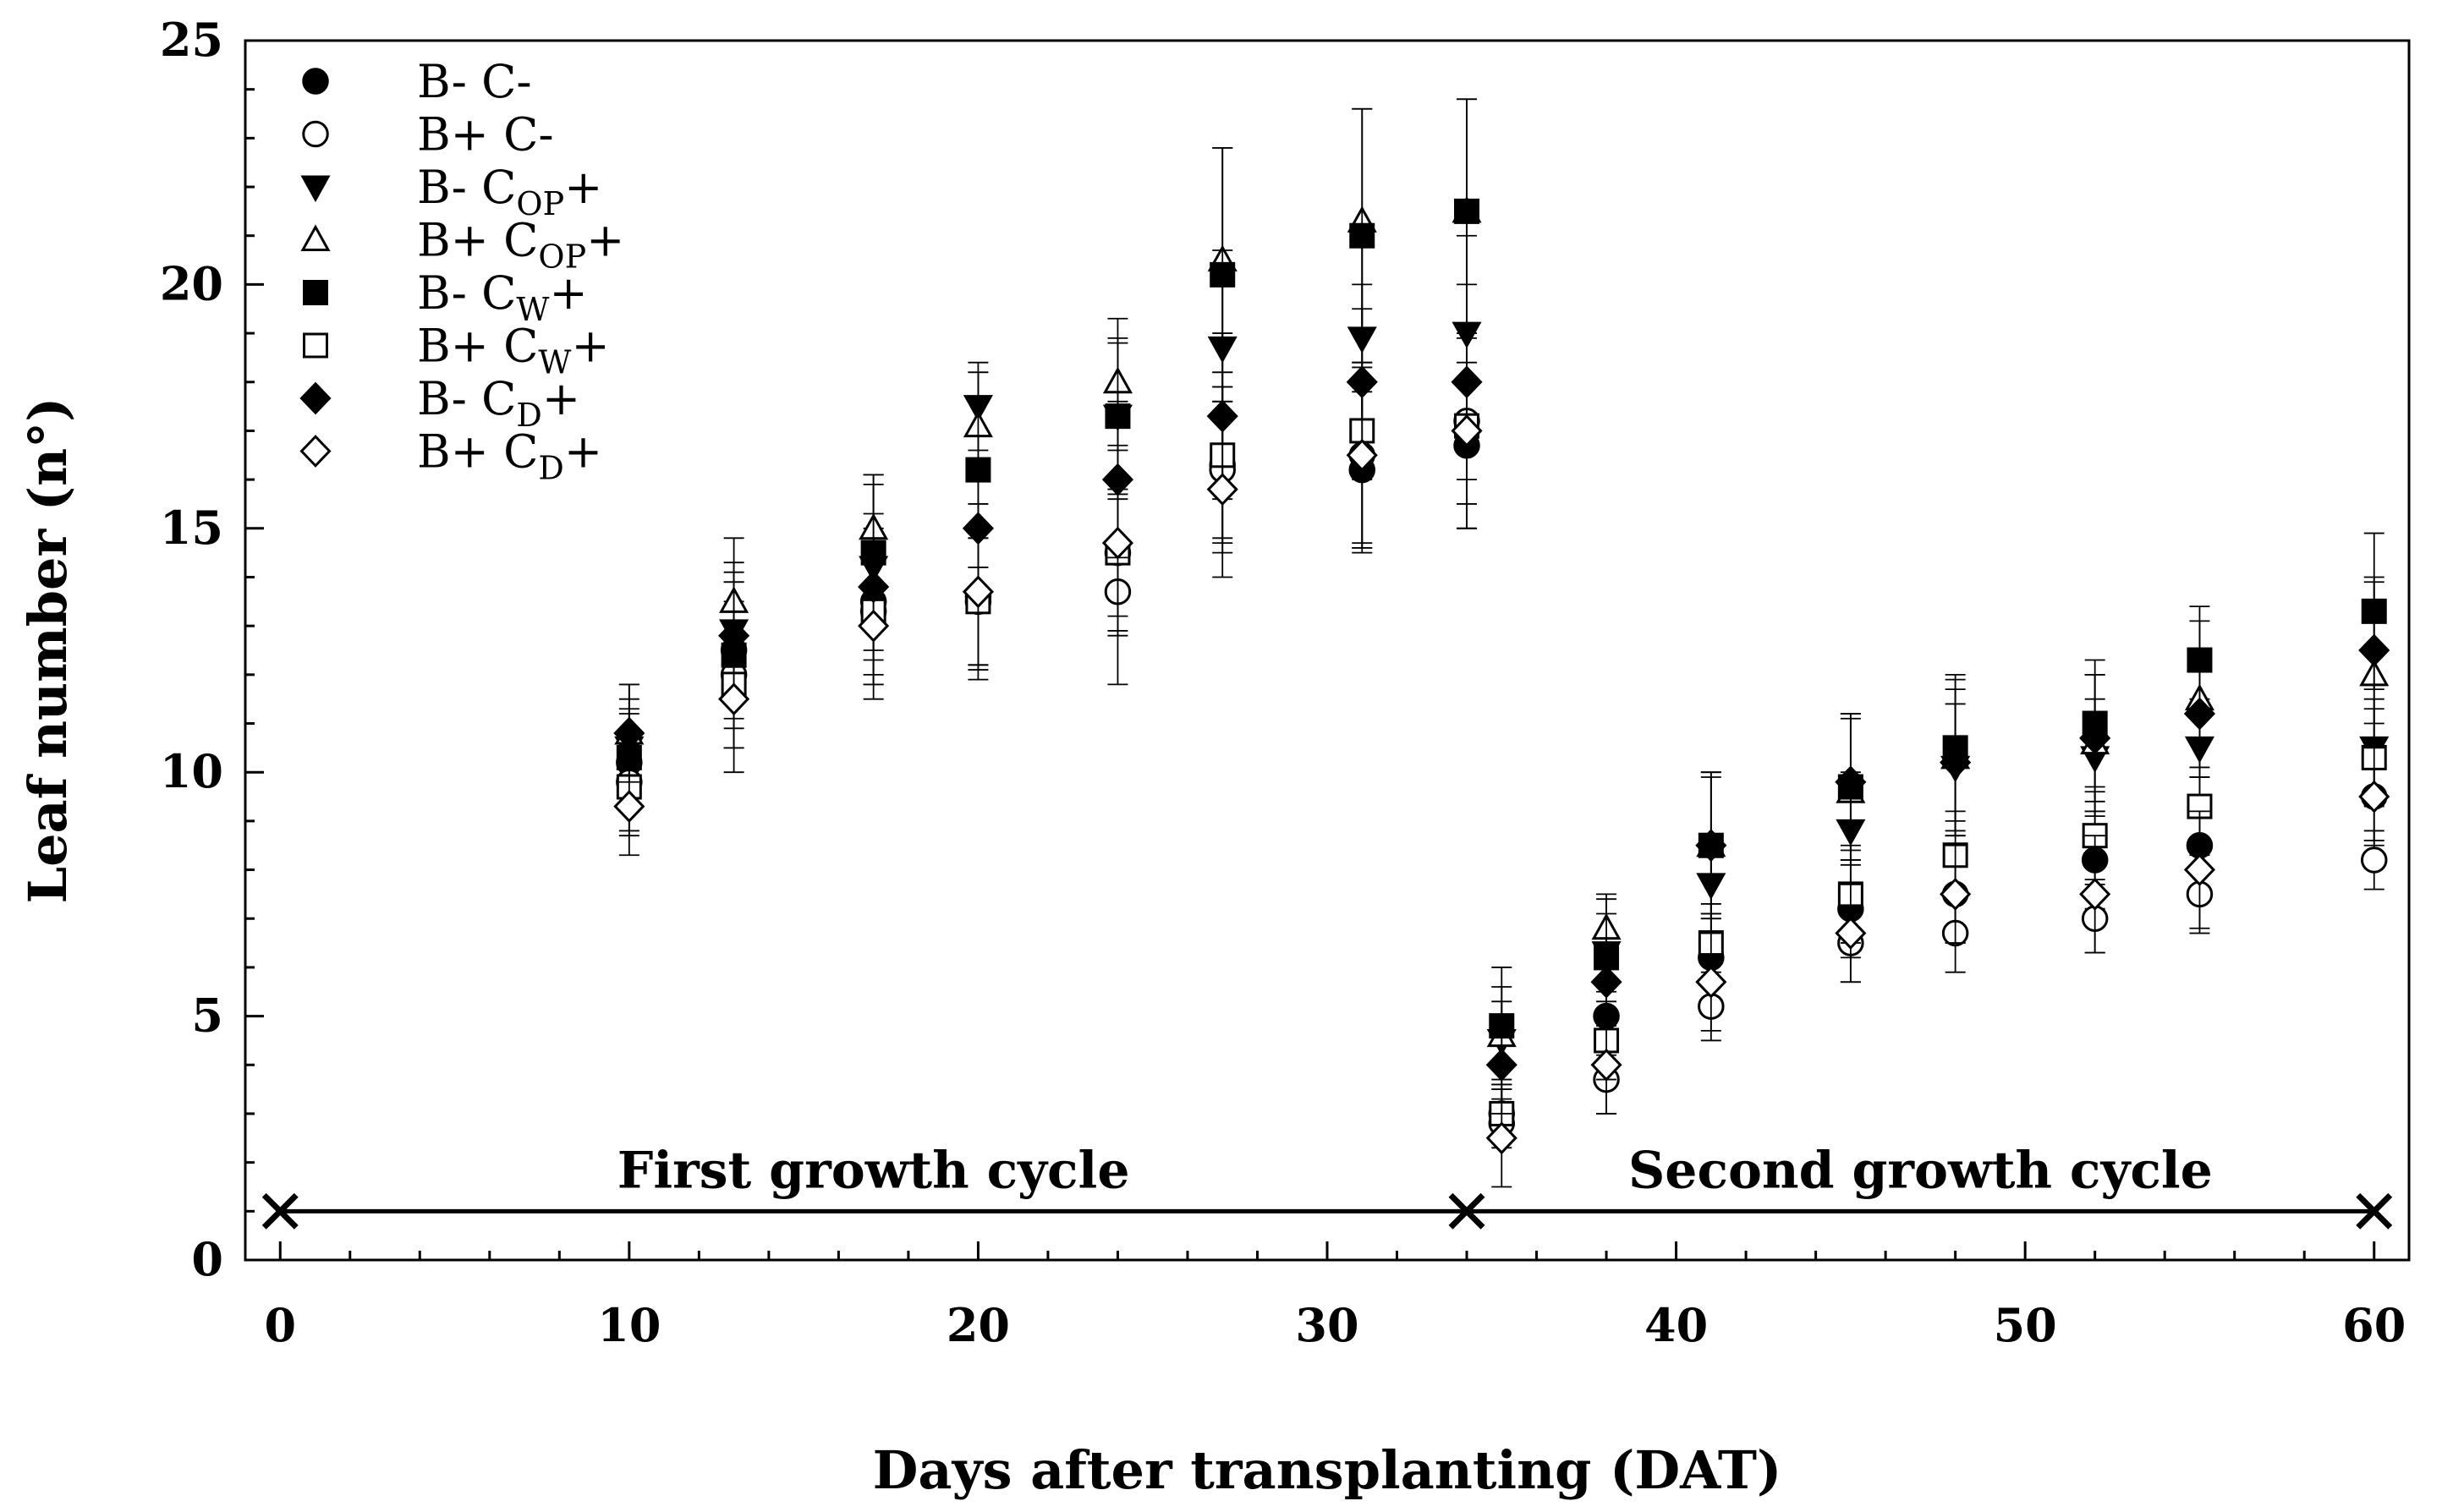  I want to click on legend-item: B+ CD+, so click(450, 456).